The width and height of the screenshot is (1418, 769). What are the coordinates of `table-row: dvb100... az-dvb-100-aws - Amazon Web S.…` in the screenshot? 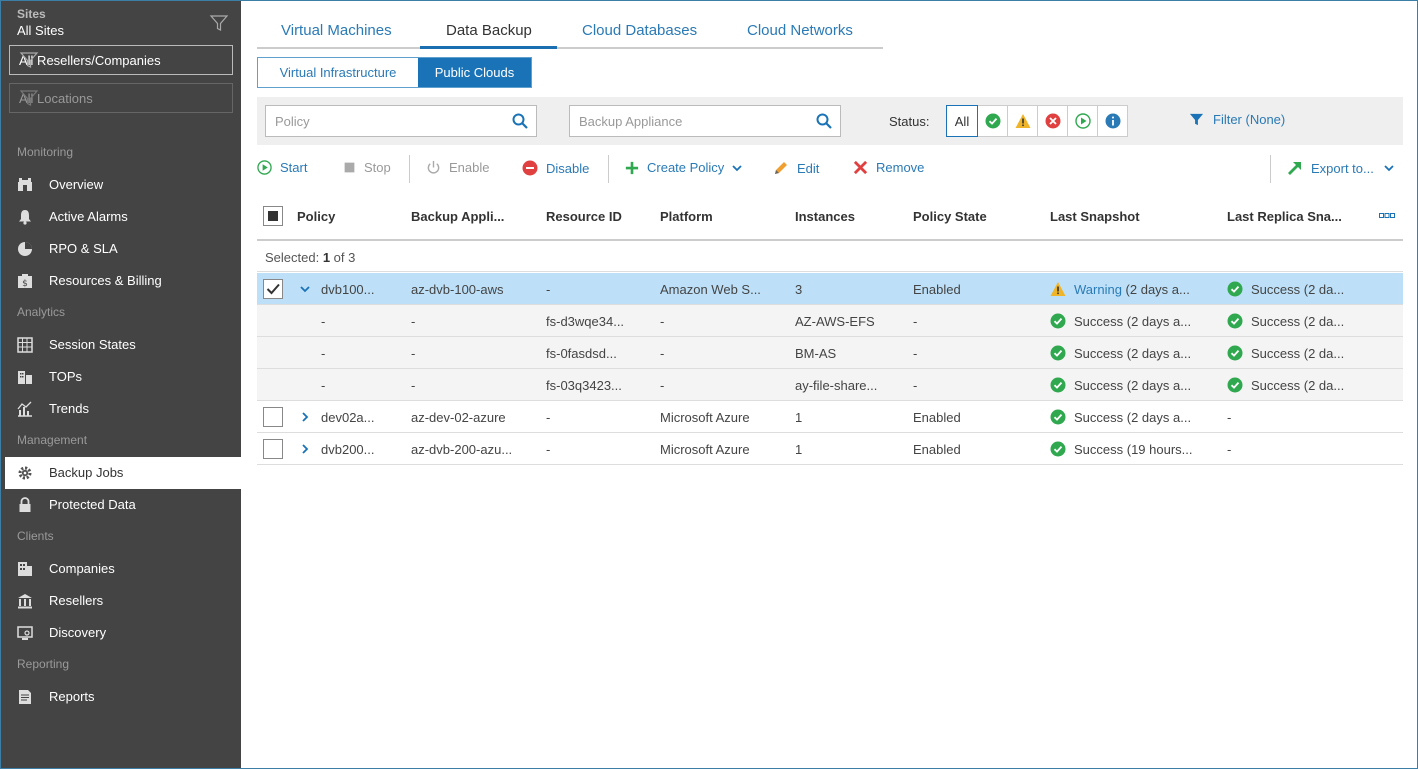 It's located at (830, 289).